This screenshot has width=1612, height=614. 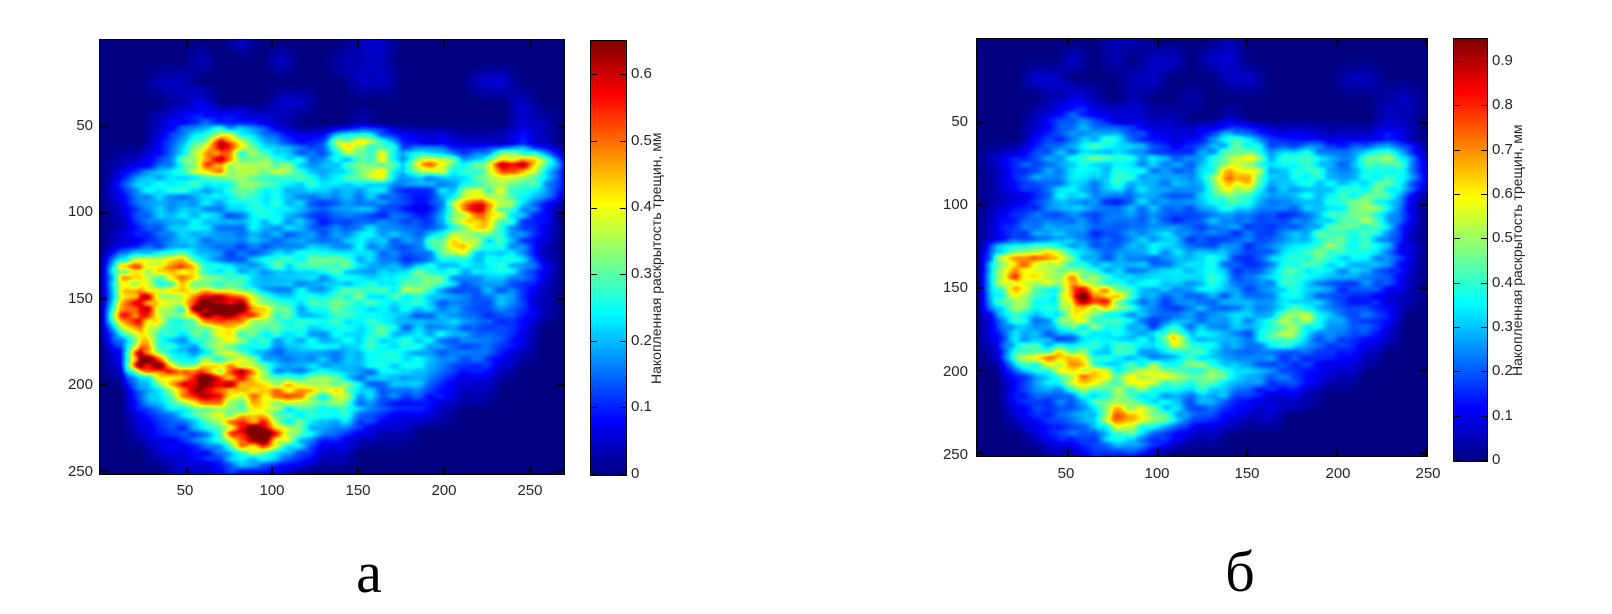 What do you see at coordinates (1502, 149) in the screenshot?
I see `colorbar-tick-label: 0.7` at bounding box center [1502, 149].